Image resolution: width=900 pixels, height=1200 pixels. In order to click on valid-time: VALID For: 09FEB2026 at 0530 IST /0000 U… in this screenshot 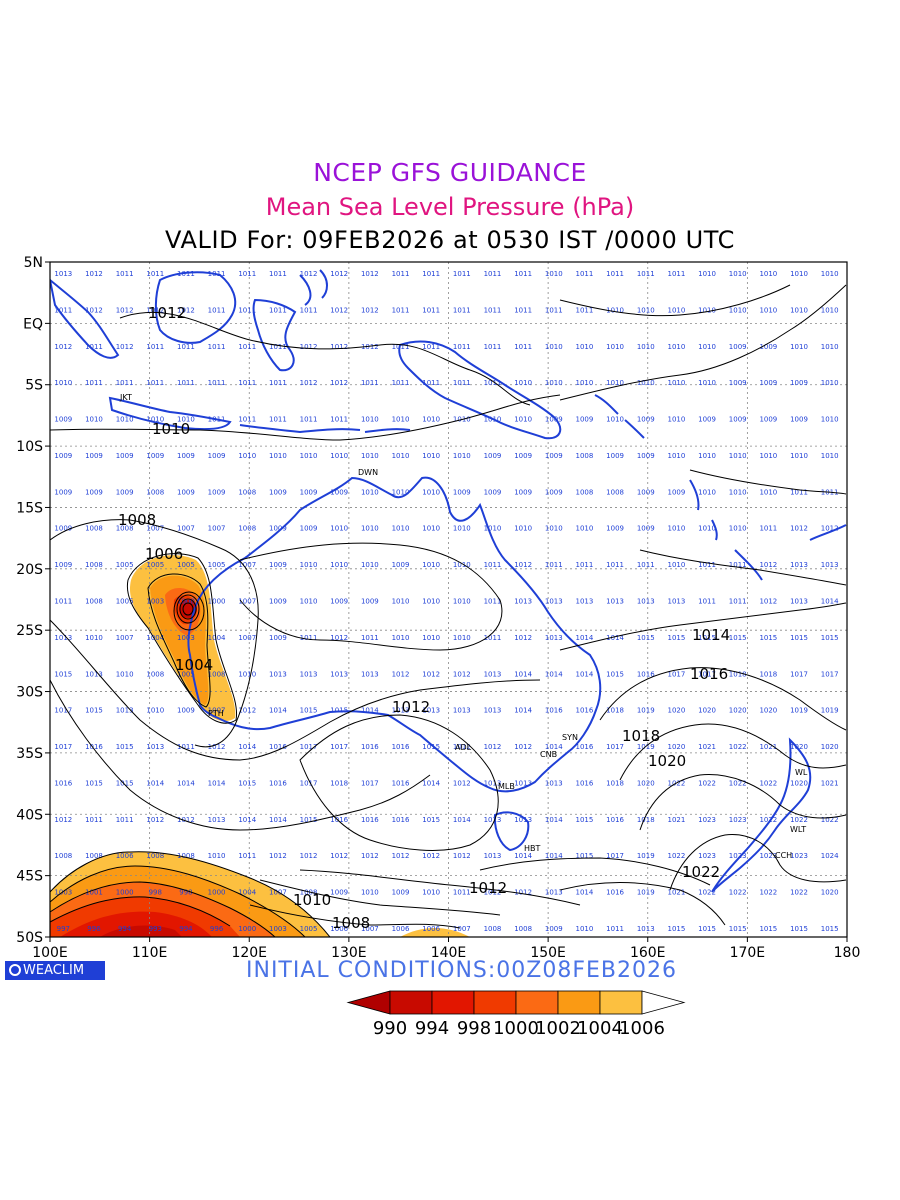, I will do `click(450, 240)`.